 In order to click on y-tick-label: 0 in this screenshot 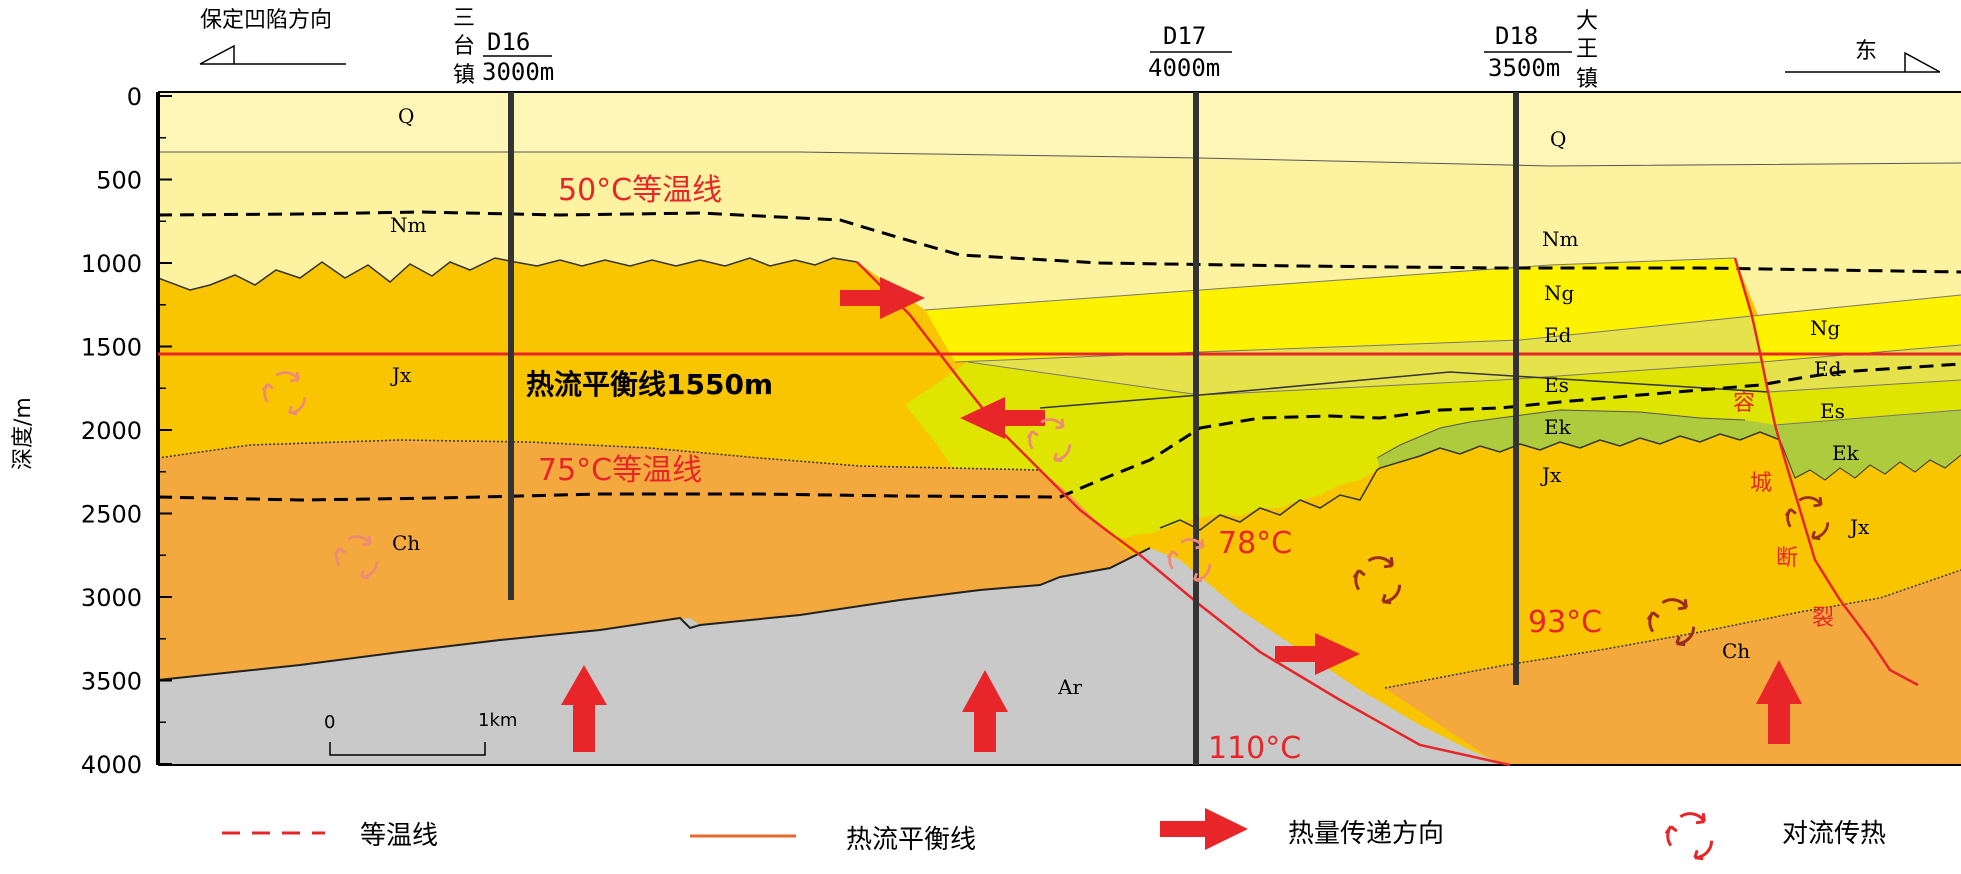, I will do `click(134, 97)`.